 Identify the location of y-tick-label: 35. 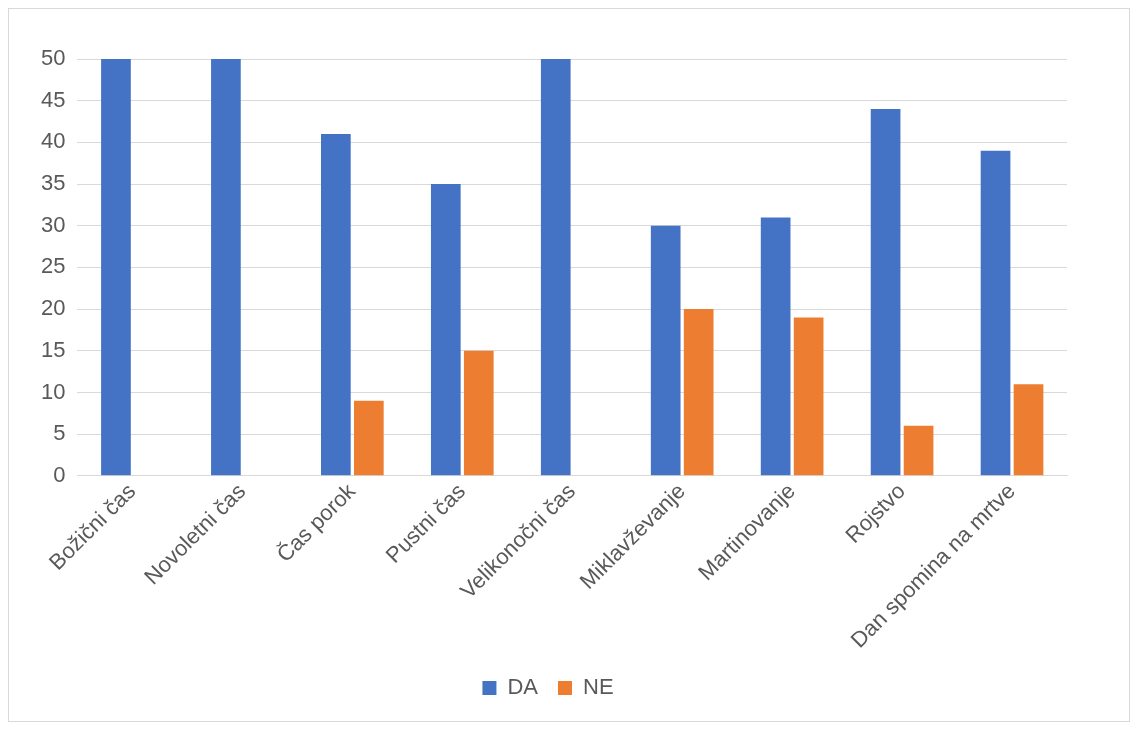
(53, 183).